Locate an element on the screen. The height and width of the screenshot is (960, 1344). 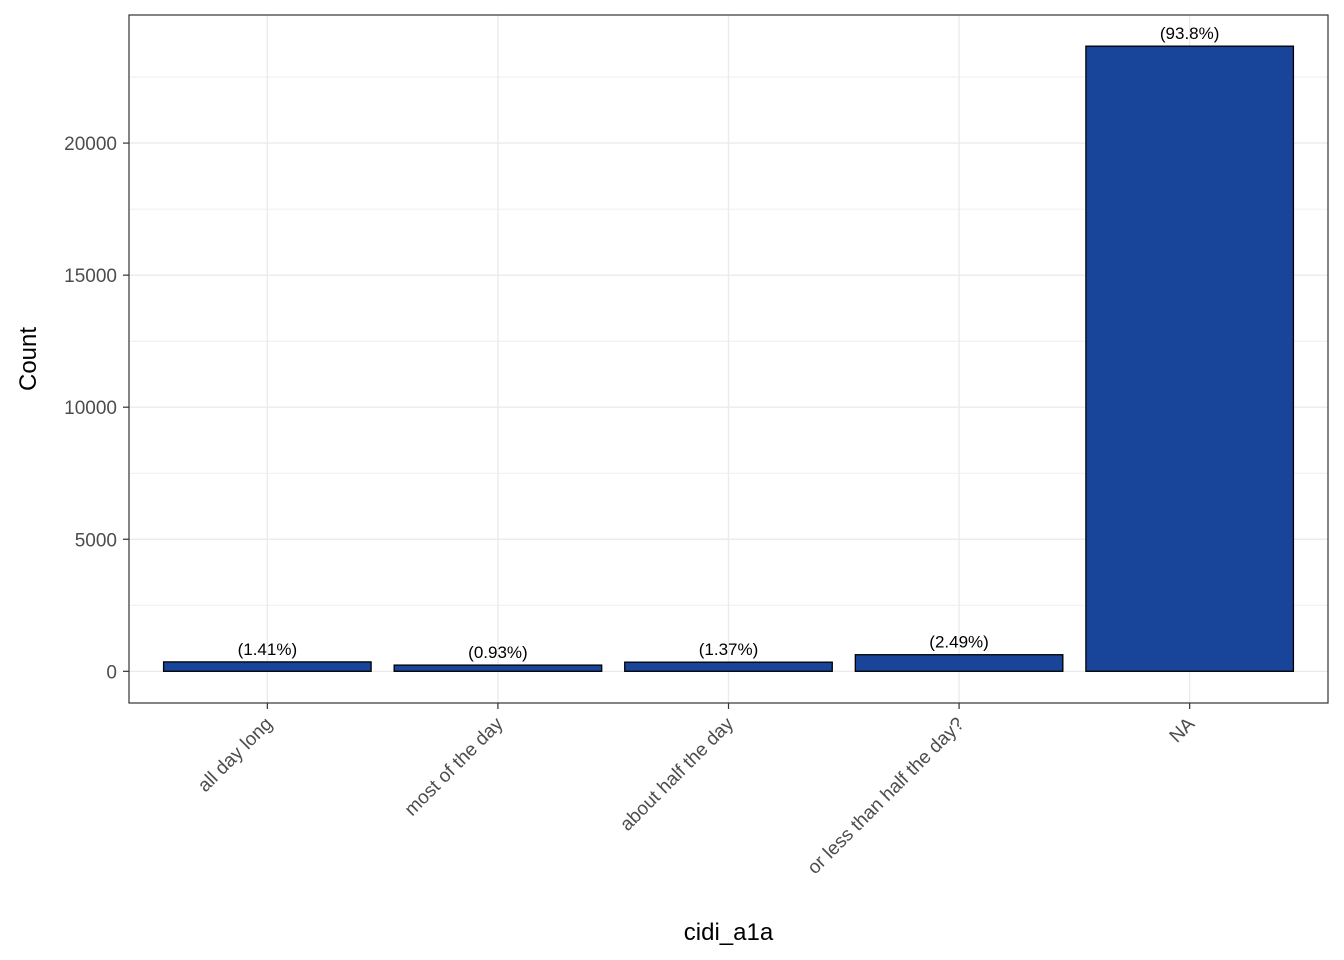
y-tick-label: 10000 is located at coordinates (90, 408).